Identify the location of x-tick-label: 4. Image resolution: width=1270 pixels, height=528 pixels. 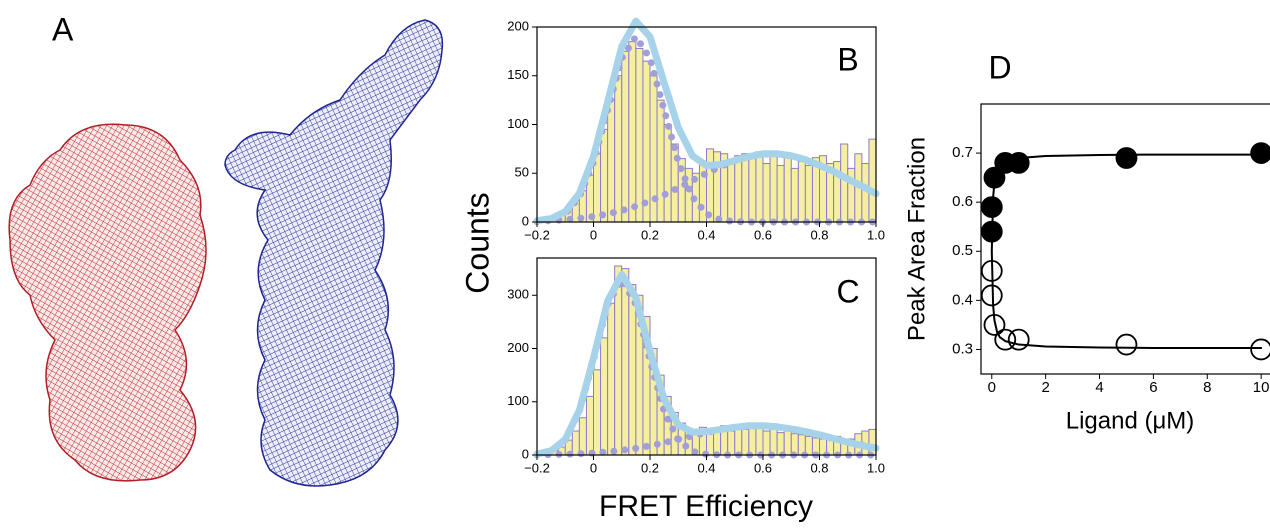
(1099, 387).